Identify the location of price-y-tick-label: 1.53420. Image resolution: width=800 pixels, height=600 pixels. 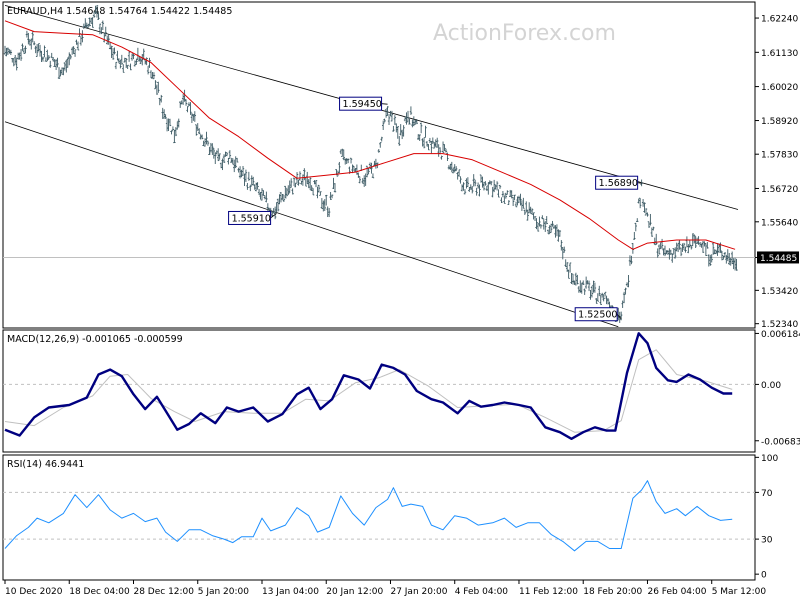
(779, 292).